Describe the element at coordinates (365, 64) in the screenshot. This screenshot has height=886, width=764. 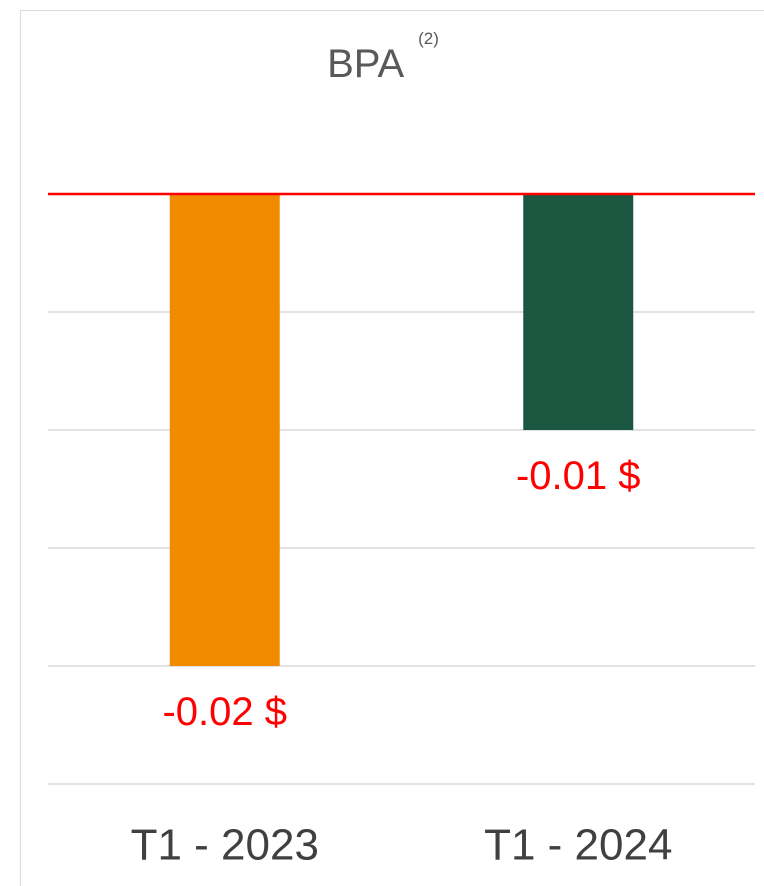
I see `title-text: BPA` at that location.